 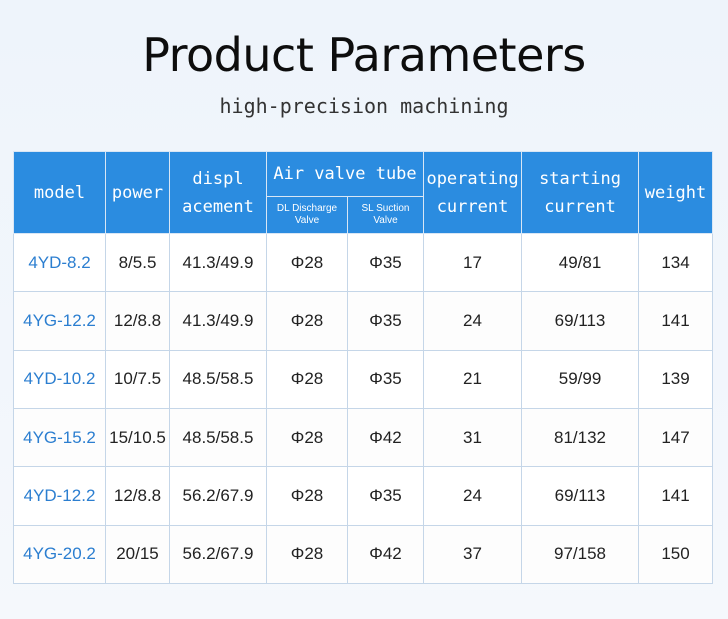 I want to click on cell-power: 15/10.5, so click(x=137, y=437).